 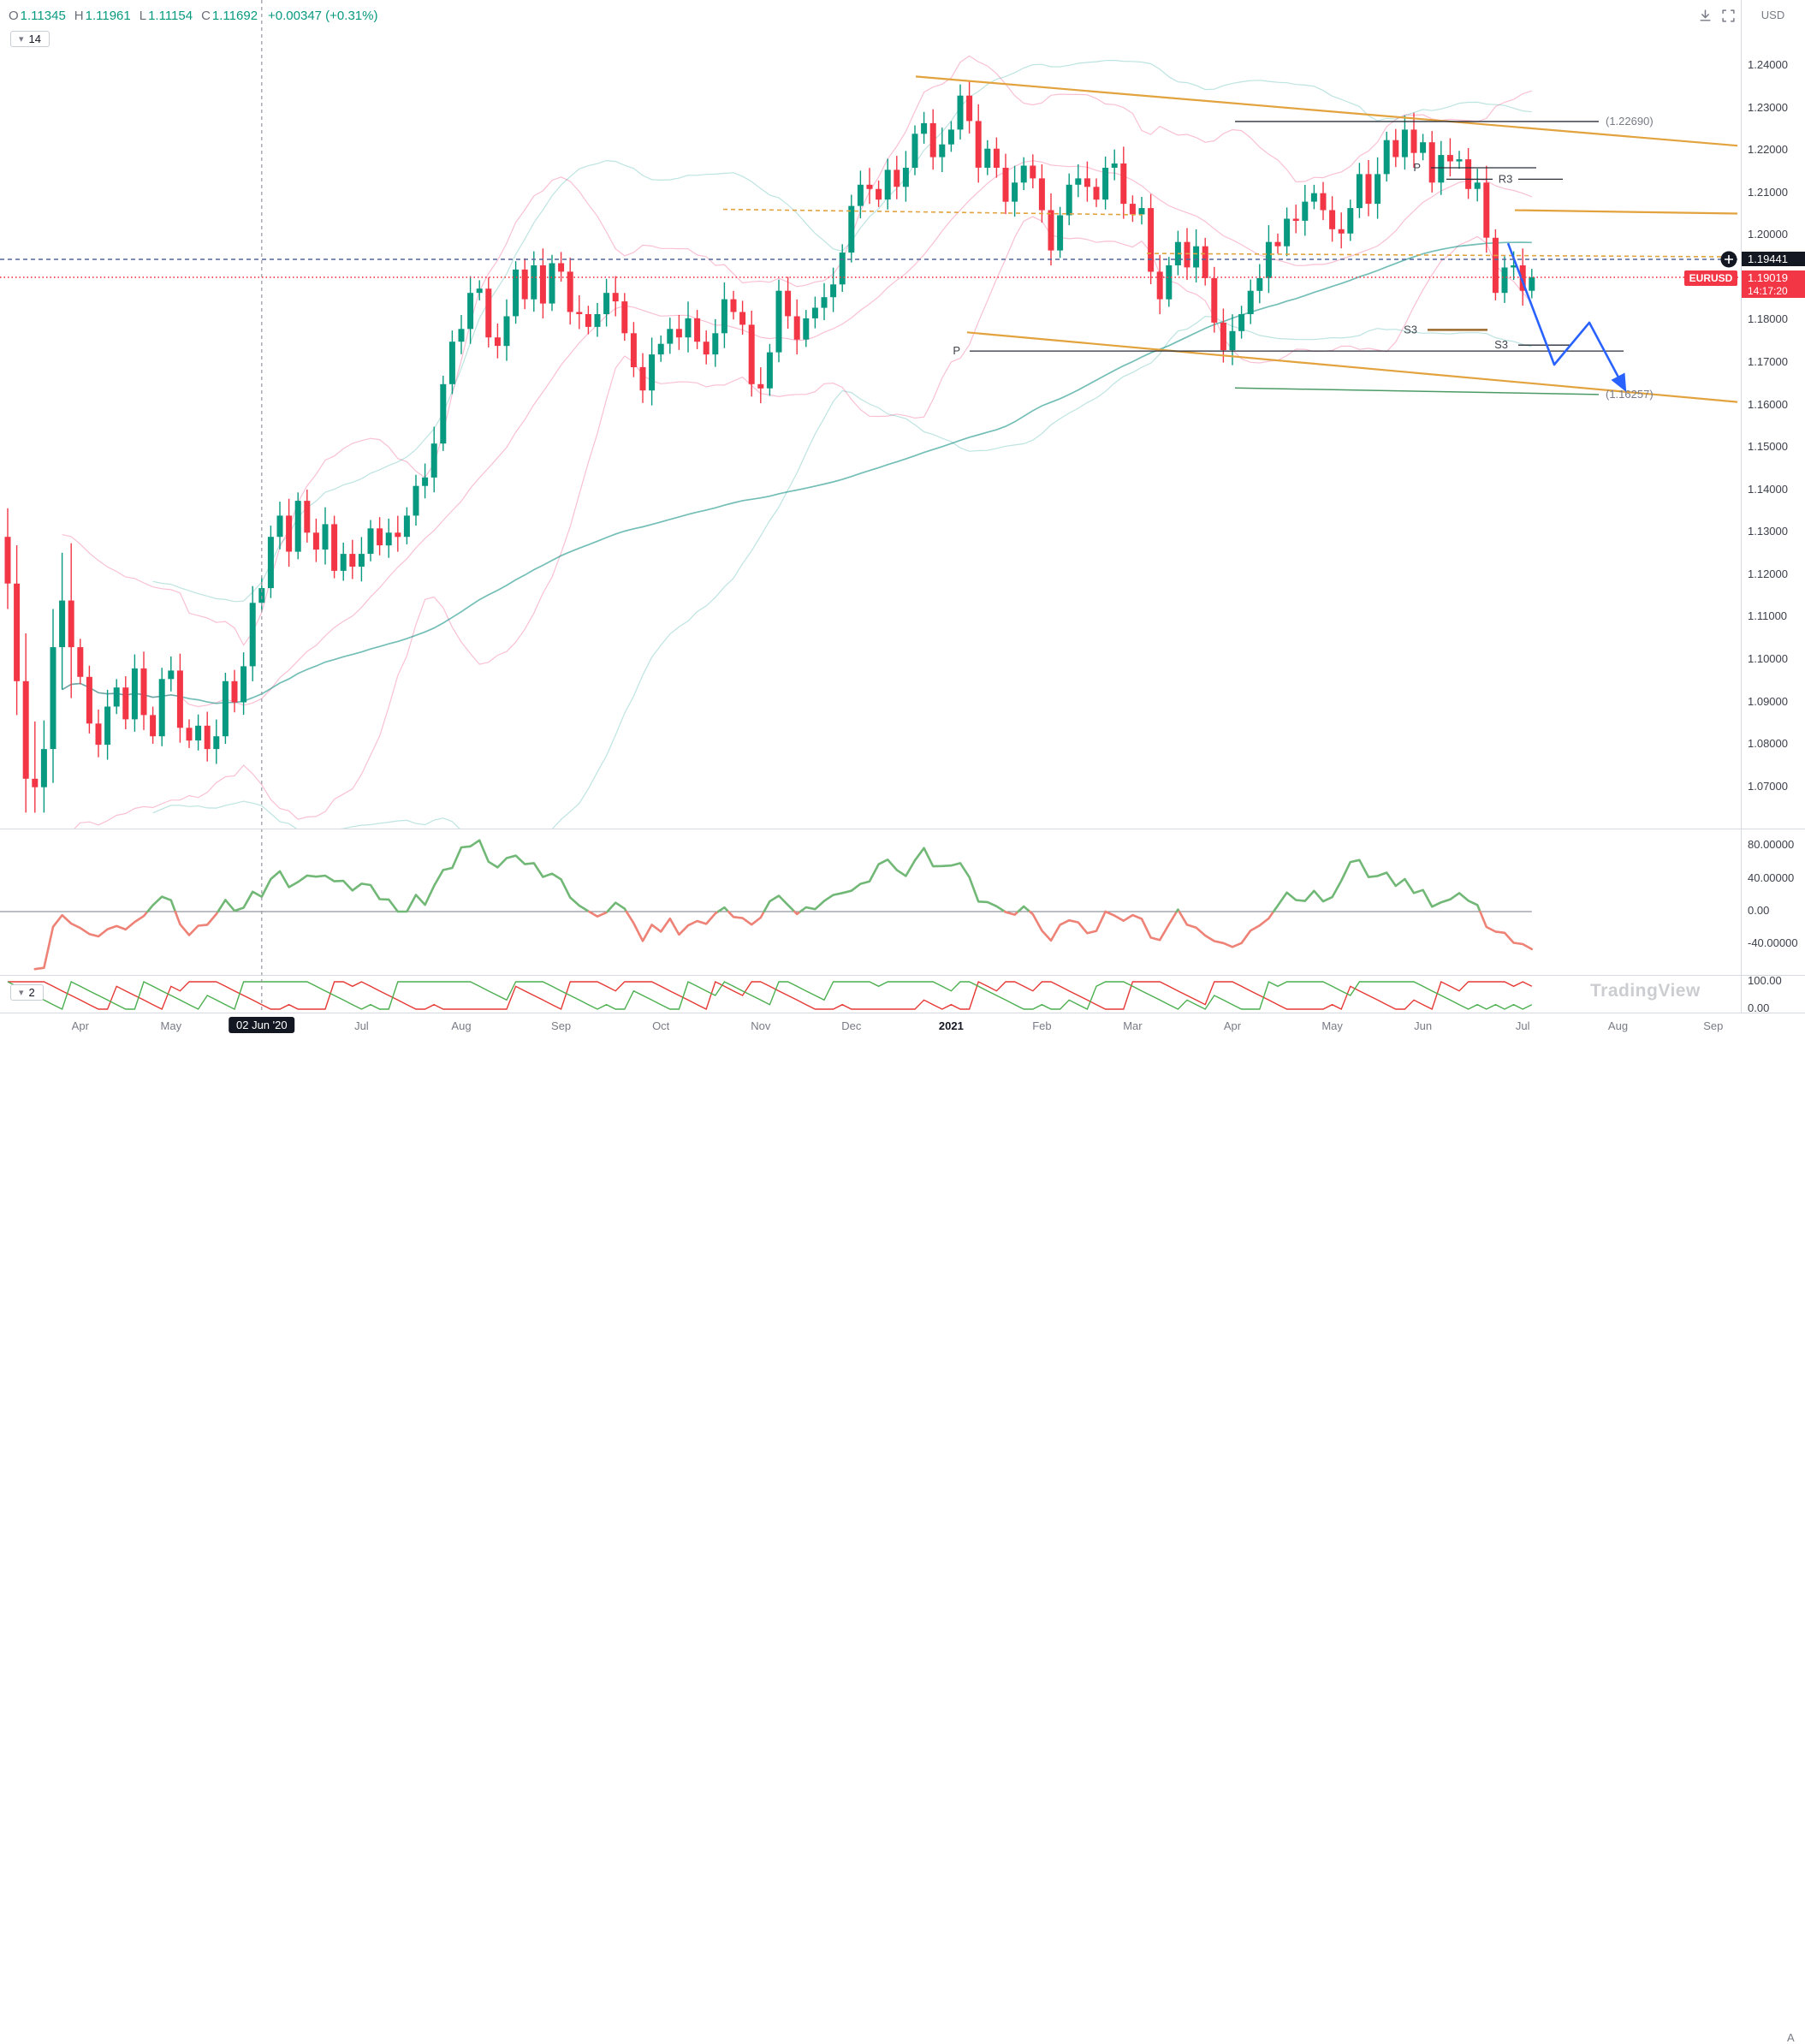 What do you see at coordinates (235, 16) in the screenshot?
I see `legend-close-value: 1.11692` at bounding box center [235, 16].